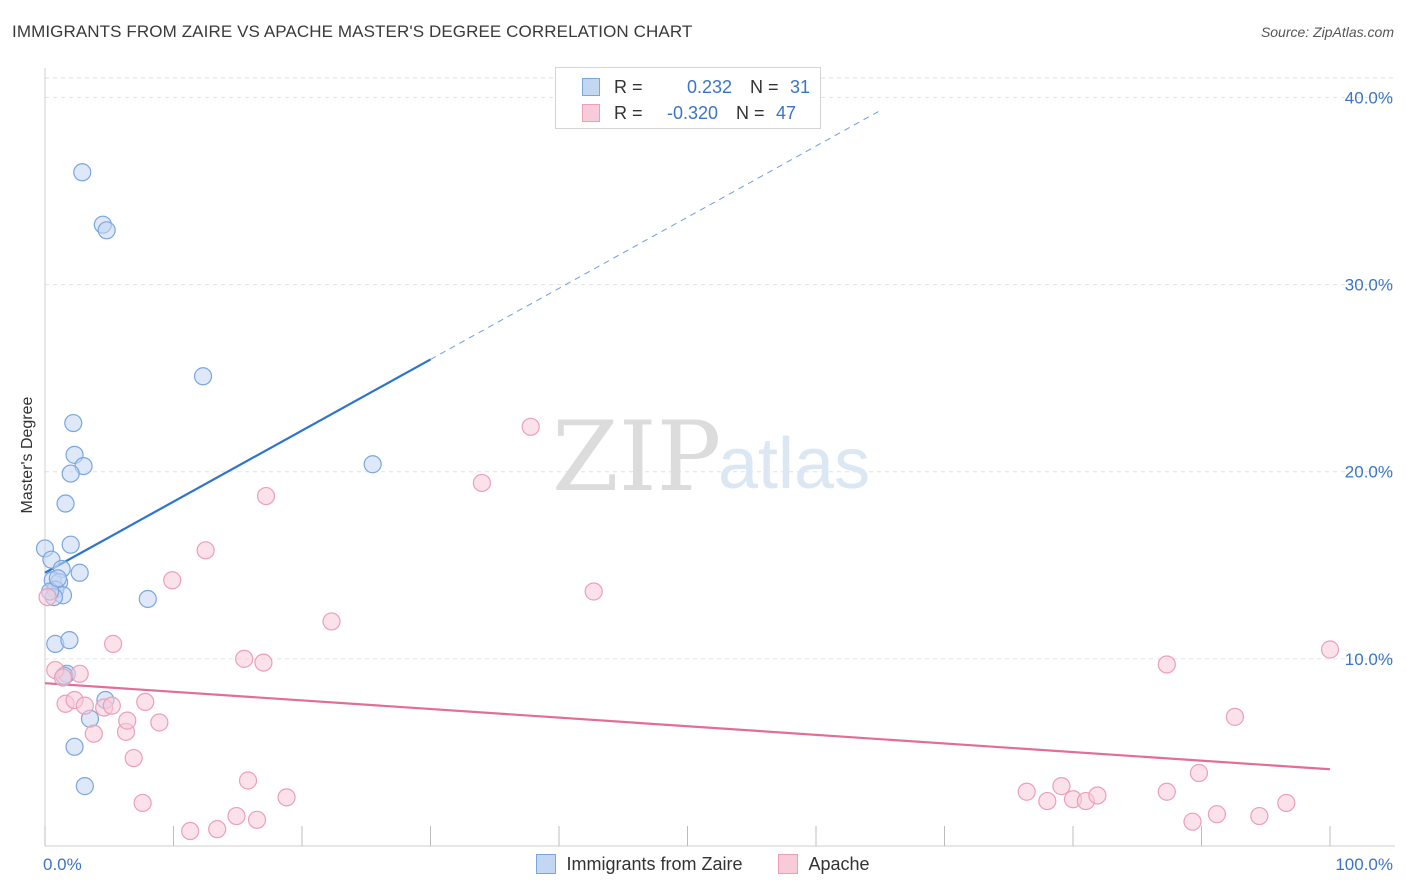 This screenshot has width=1406, height=892. Describe the element at coordinates (1369, 97) in the screenshot. I see `y-tick-label: 40.0%` at that location.